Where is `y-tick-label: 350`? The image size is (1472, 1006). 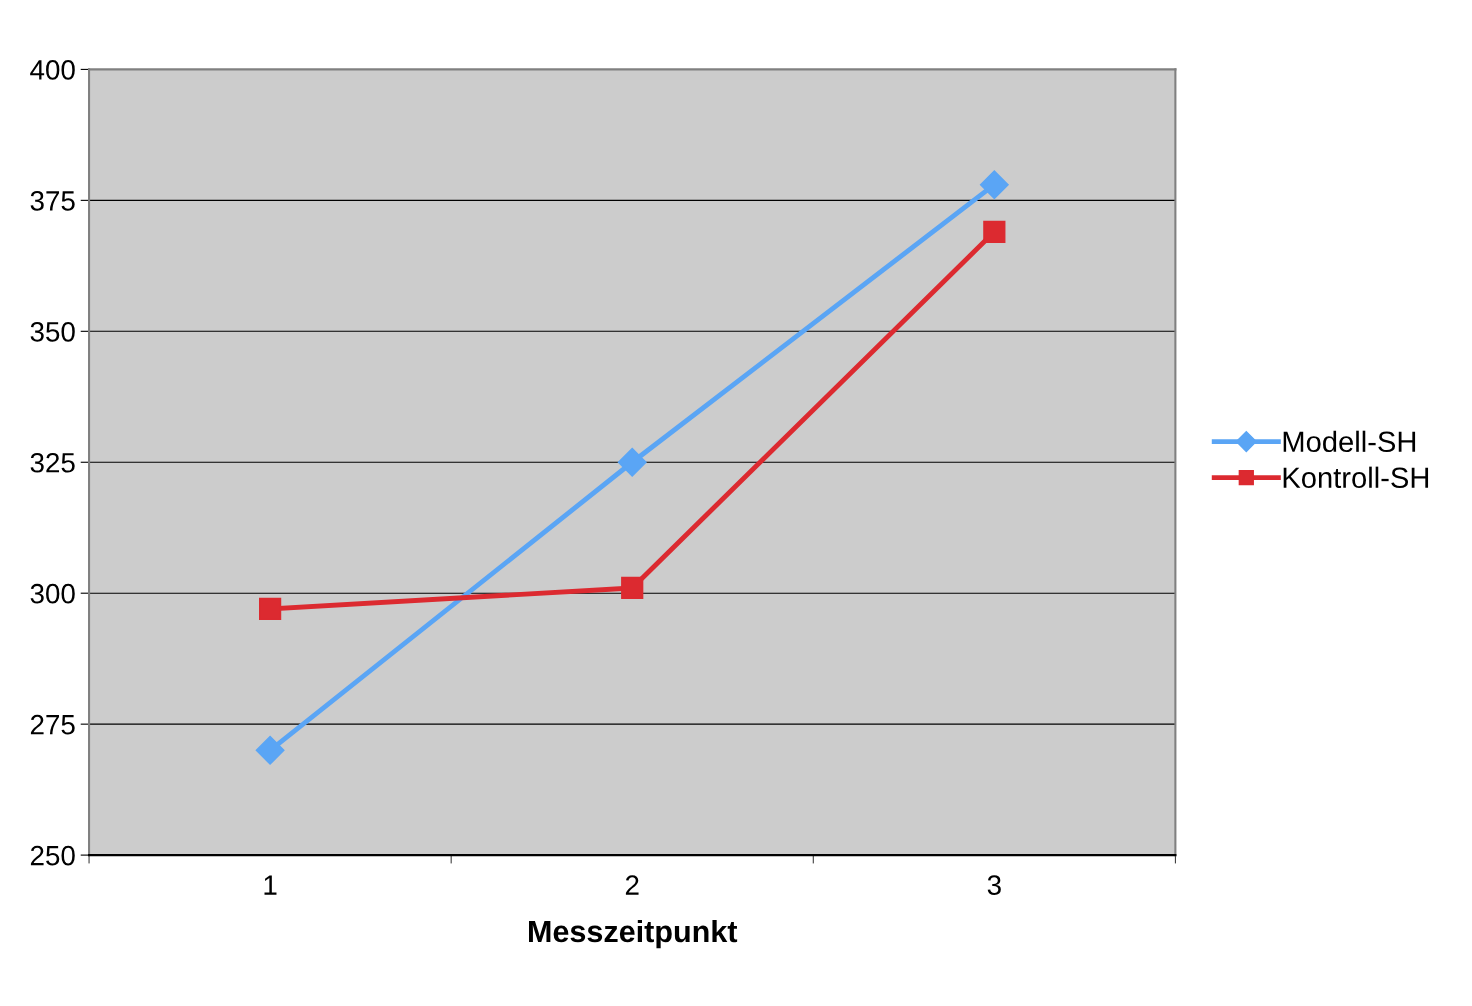
y-tick-label: 350 is located at coordinates (52, 331).